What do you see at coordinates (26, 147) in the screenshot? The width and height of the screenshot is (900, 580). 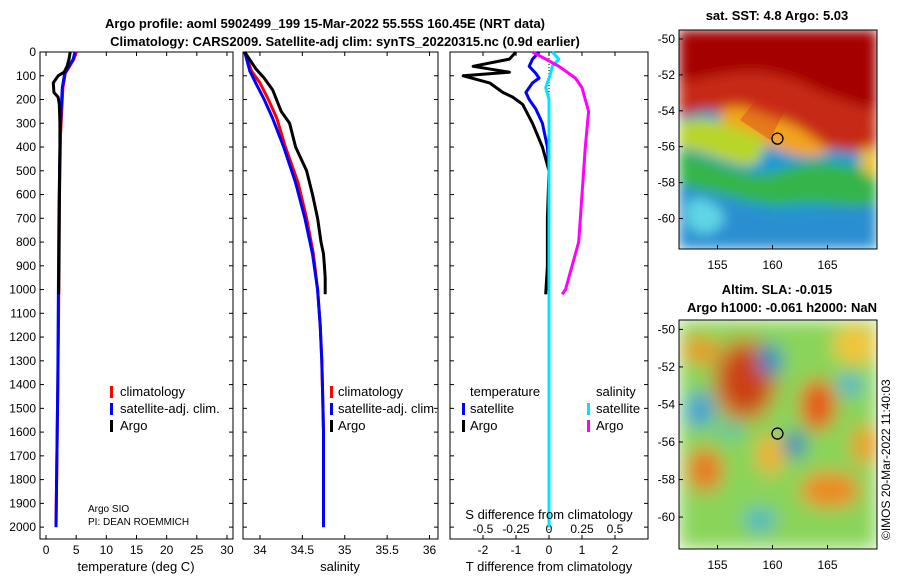 I see `y-tick-label: 400` at bounding box center [26, 147].